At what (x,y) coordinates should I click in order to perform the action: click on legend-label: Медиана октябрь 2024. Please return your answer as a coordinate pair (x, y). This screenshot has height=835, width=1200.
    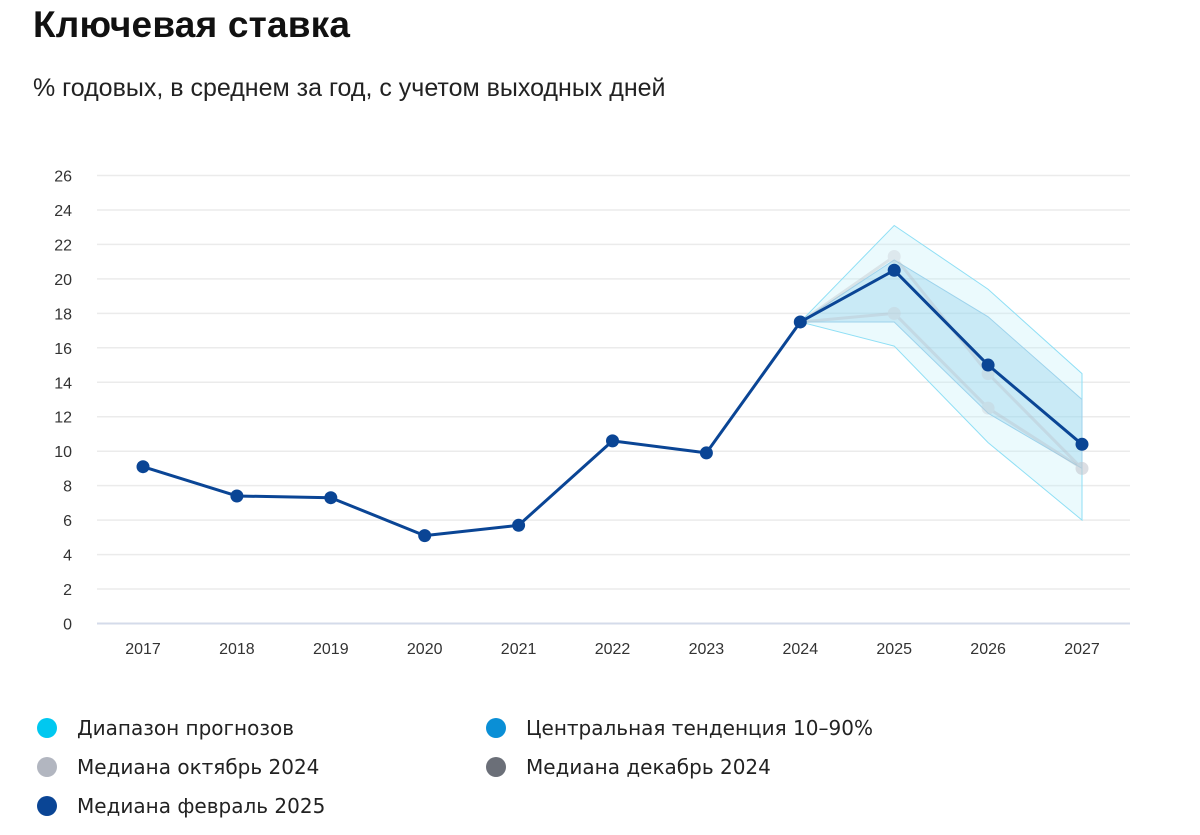
    Looking at the image, I should click on (198, 767).